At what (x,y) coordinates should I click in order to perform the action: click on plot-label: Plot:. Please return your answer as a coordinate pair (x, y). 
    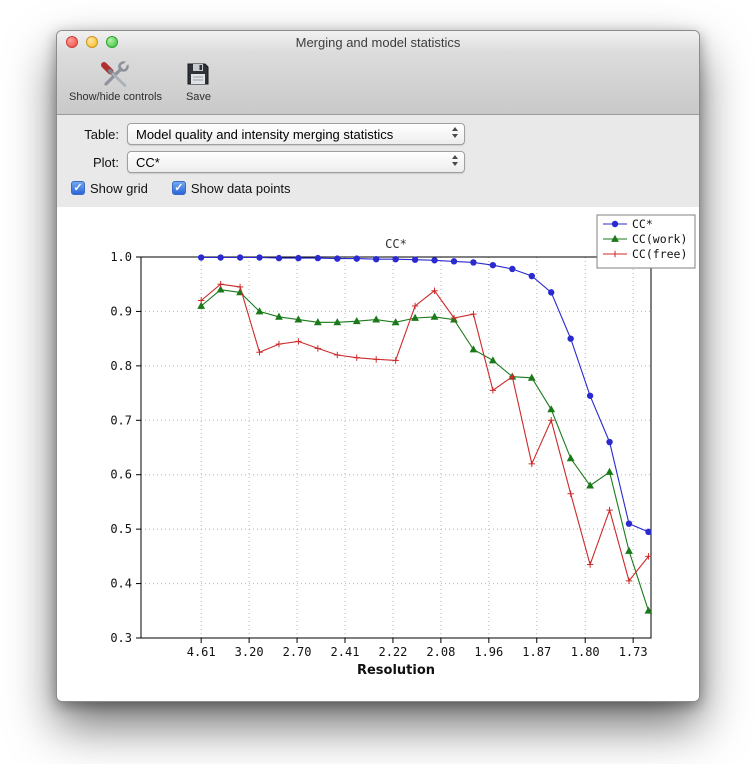
    Looking at the image, I should click on (105, 162).